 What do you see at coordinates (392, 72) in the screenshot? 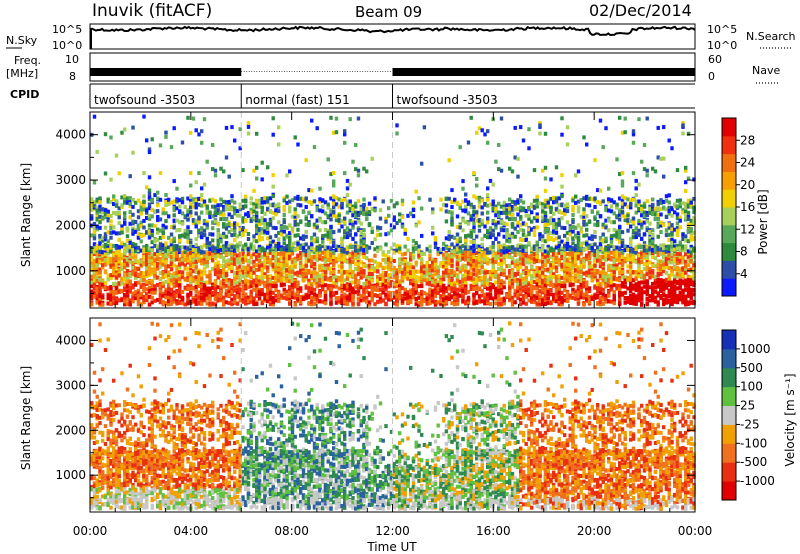
I see `freq-trace` at bounding box center [392, 72].